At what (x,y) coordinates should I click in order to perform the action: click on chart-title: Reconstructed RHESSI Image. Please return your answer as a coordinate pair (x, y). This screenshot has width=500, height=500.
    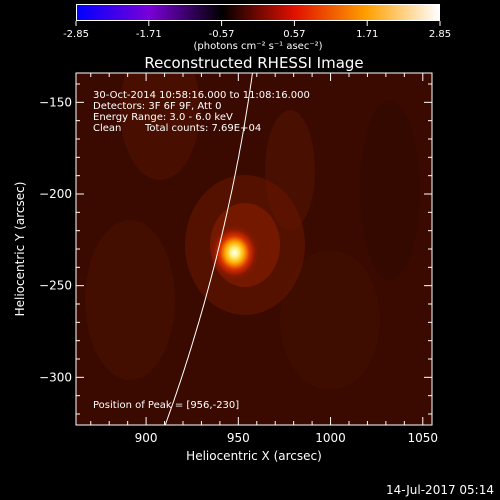
    Looking at the image, I should click on (253, 63).